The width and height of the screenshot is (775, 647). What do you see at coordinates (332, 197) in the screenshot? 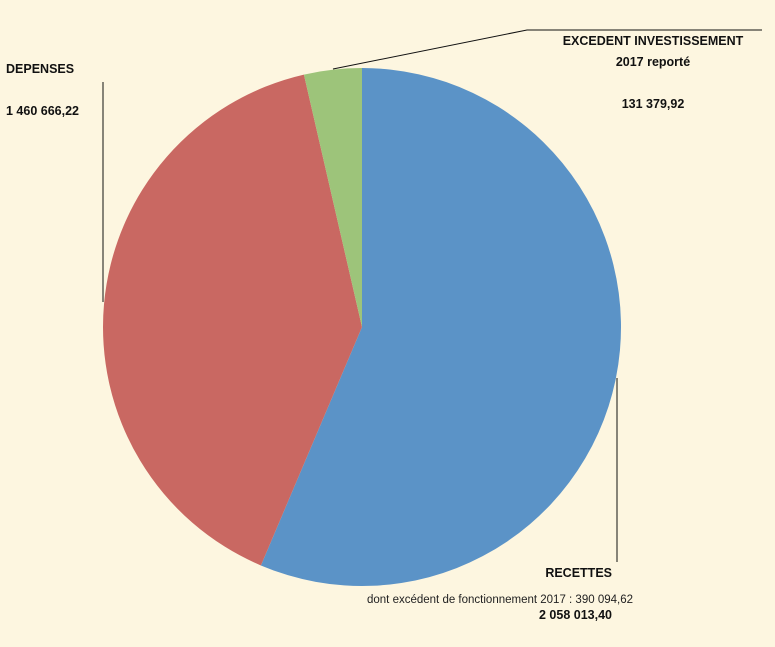
I see `pie-slice` at bounding box center [332, 197].